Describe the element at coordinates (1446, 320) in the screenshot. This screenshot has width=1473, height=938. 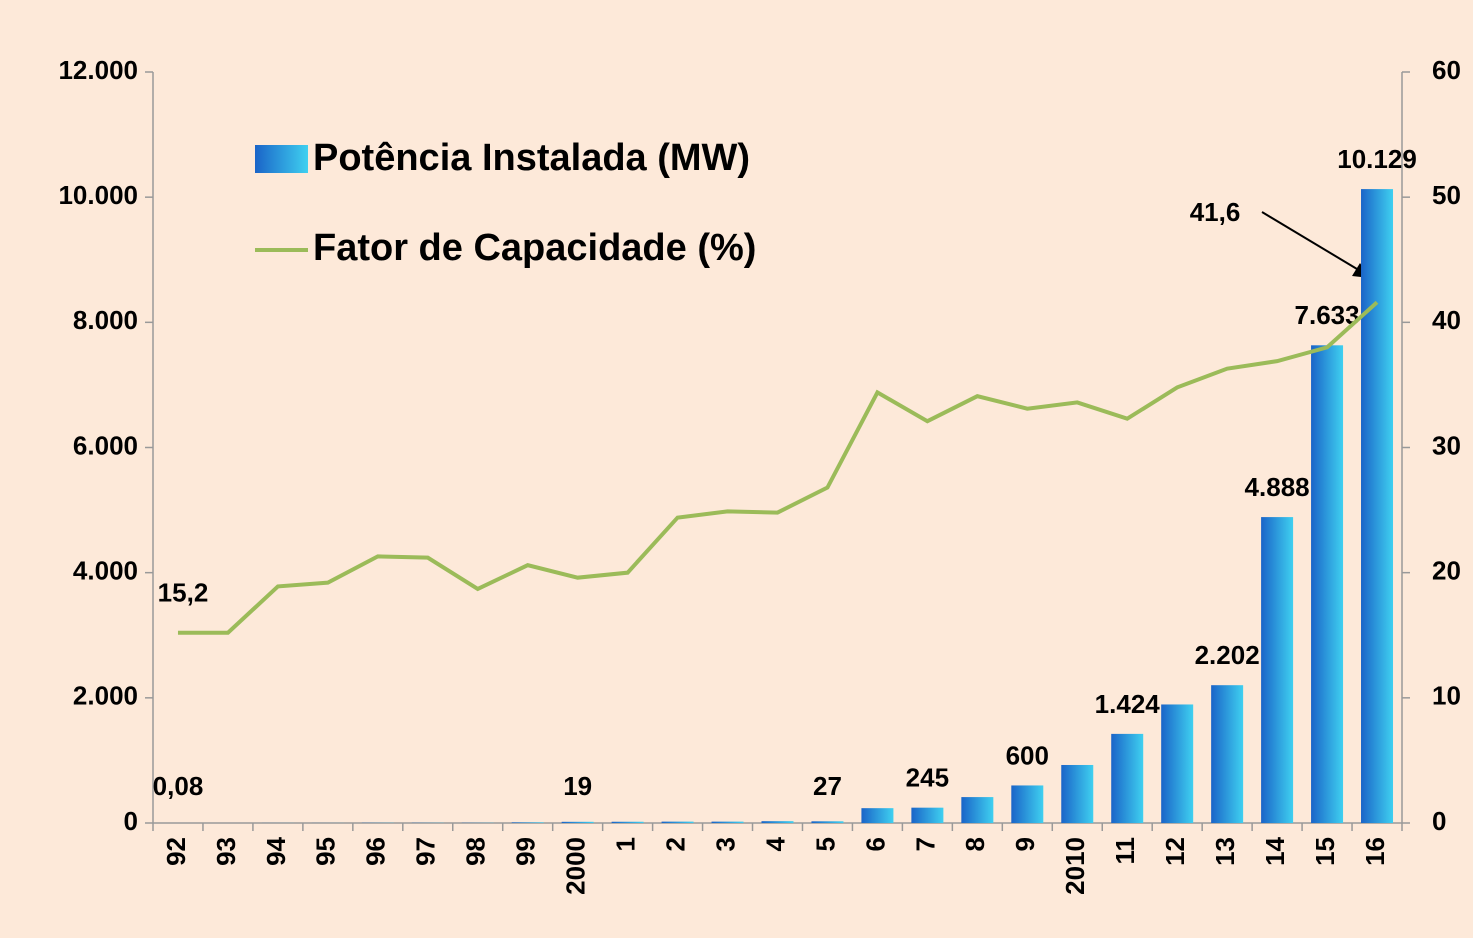
I see `y2-tick-label: 40` at that location.